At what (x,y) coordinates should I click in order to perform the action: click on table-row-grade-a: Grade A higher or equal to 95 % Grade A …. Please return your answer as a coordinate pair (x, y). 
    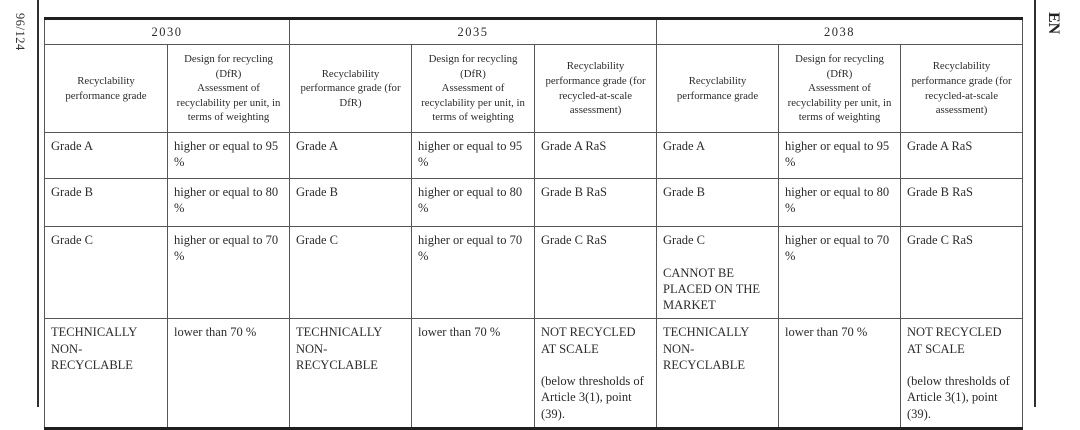
    Looking at the image, I should click on (534, 155).